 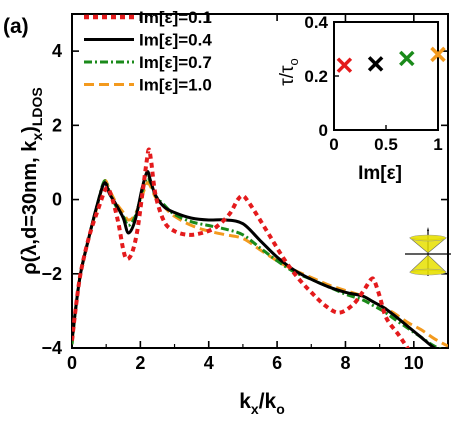 What do you see at coordinates (72, 363) in the screenshot?
I see `x-tick-label: 0` at bounding box center [72, 363].